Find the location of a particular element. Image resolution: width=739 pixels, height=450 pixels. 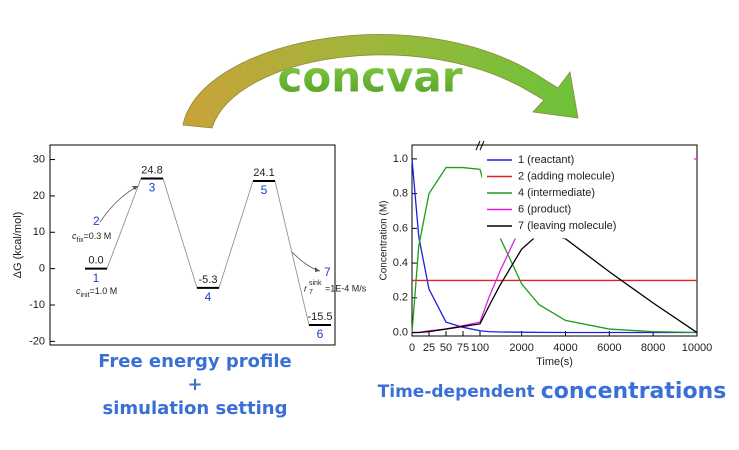

annotation-sub: init is located at coordinates (85, 295).